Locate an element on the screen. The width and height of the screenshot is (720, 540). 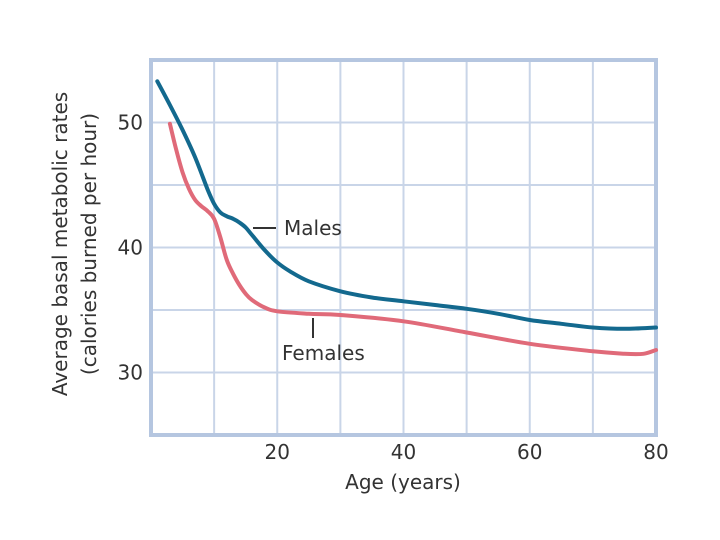
females-series-label: Females is located at coordinates (323, 353).